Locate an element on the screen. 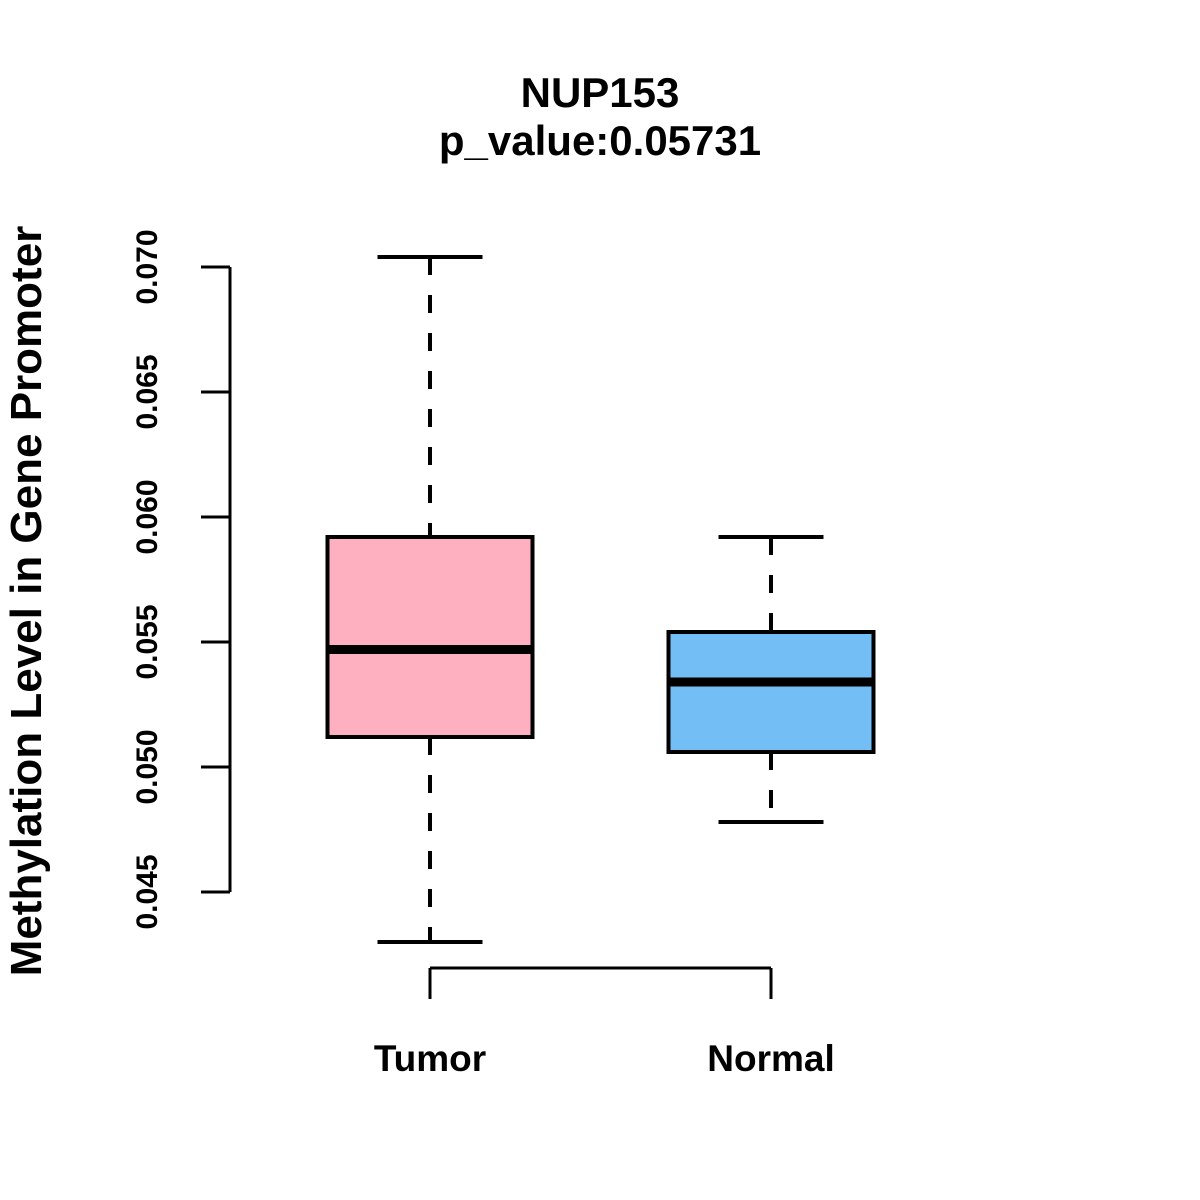 The width and height of the screenshot is (1200, 1200). category-label-tumor: Tumor is located at coordinates (430, 1058).